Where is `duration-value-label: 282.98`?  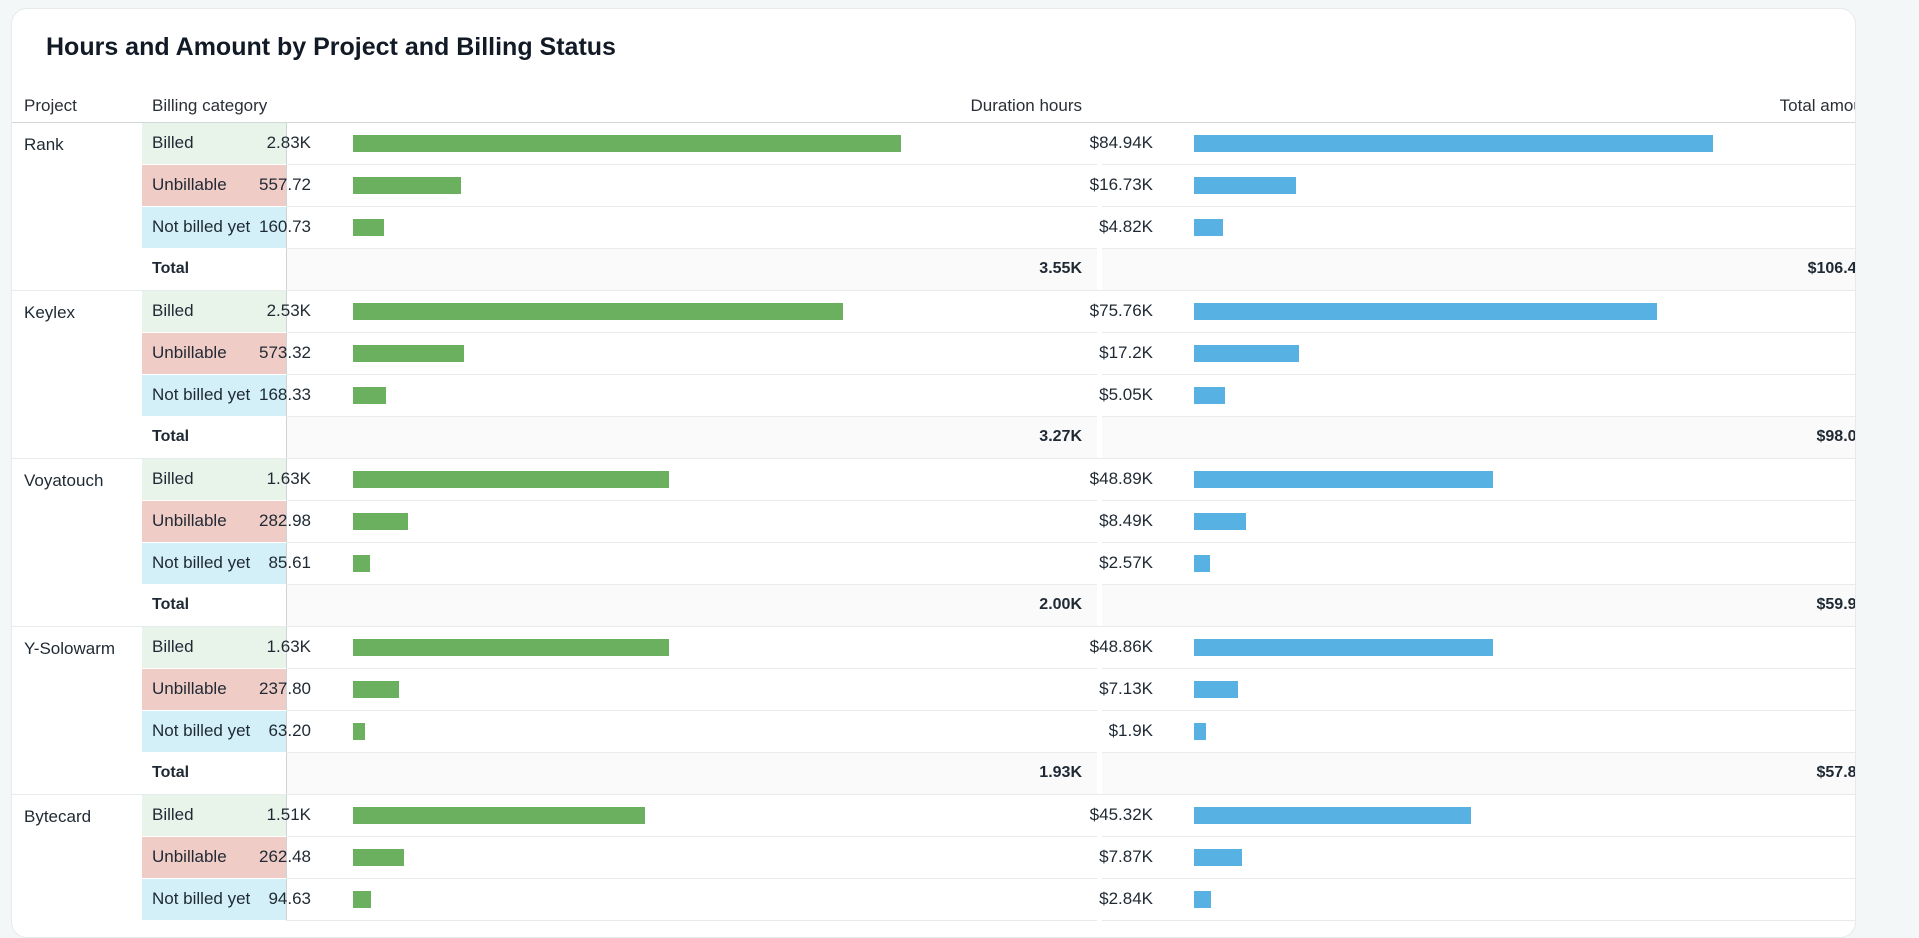 duration-value-label: 282.98 is located at coordinates (285, 520).